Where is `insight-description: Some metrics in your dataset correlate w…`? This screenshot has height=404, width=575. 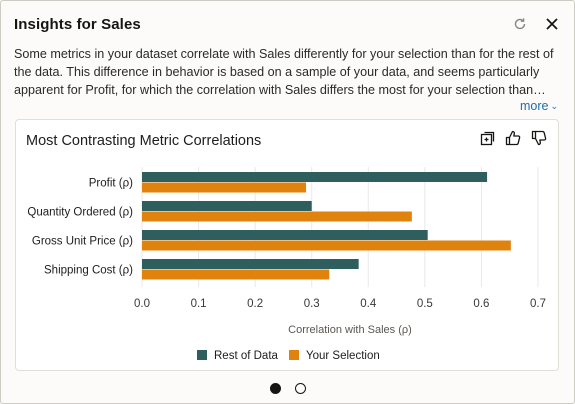 insight-description: Some metrics in your dataset correlate w… is located at coordinates (284, 72).